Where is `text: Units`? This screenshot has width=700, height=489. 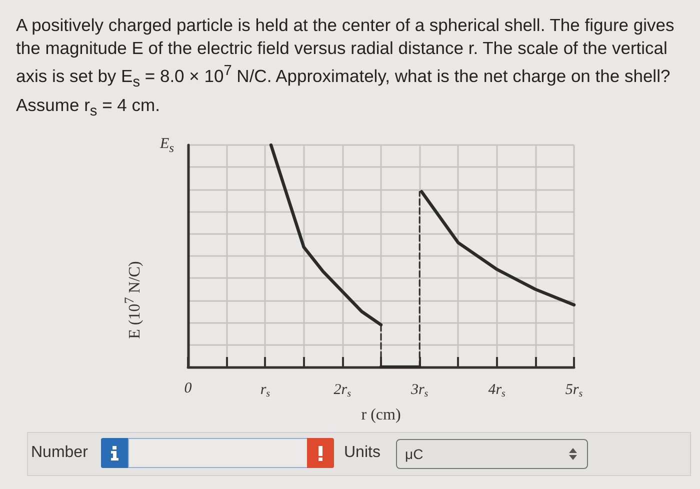 text: Units is located at coordinates (362, 453).